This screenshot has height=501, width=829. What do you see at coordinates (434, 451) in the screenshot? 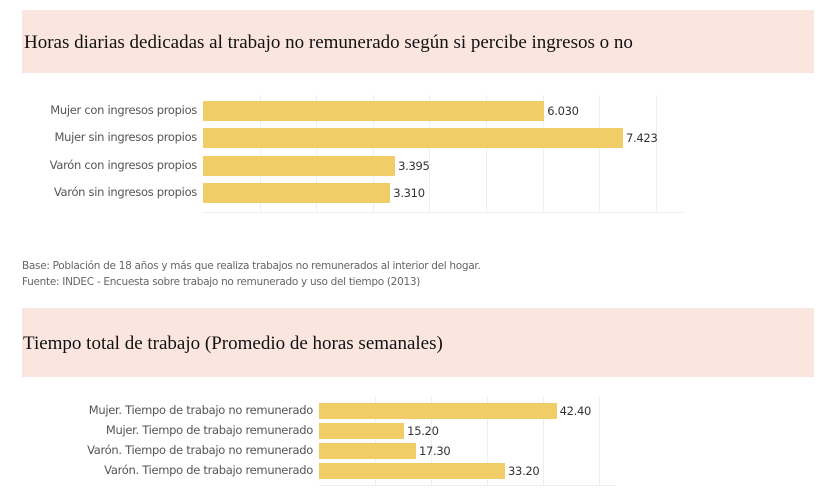
I see `value-label: 17.30` at bounding box center [434, 451].